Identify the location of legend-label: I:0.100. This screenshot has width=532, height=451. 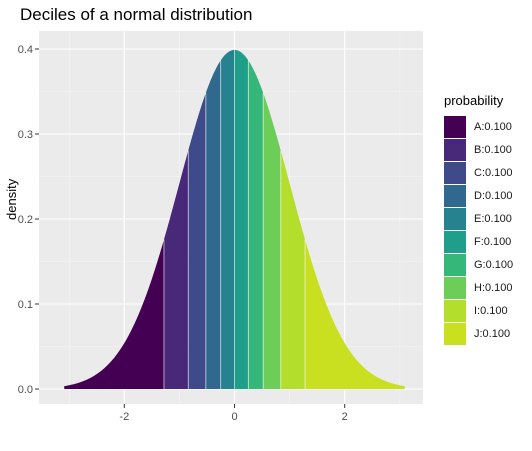
(491, 311).